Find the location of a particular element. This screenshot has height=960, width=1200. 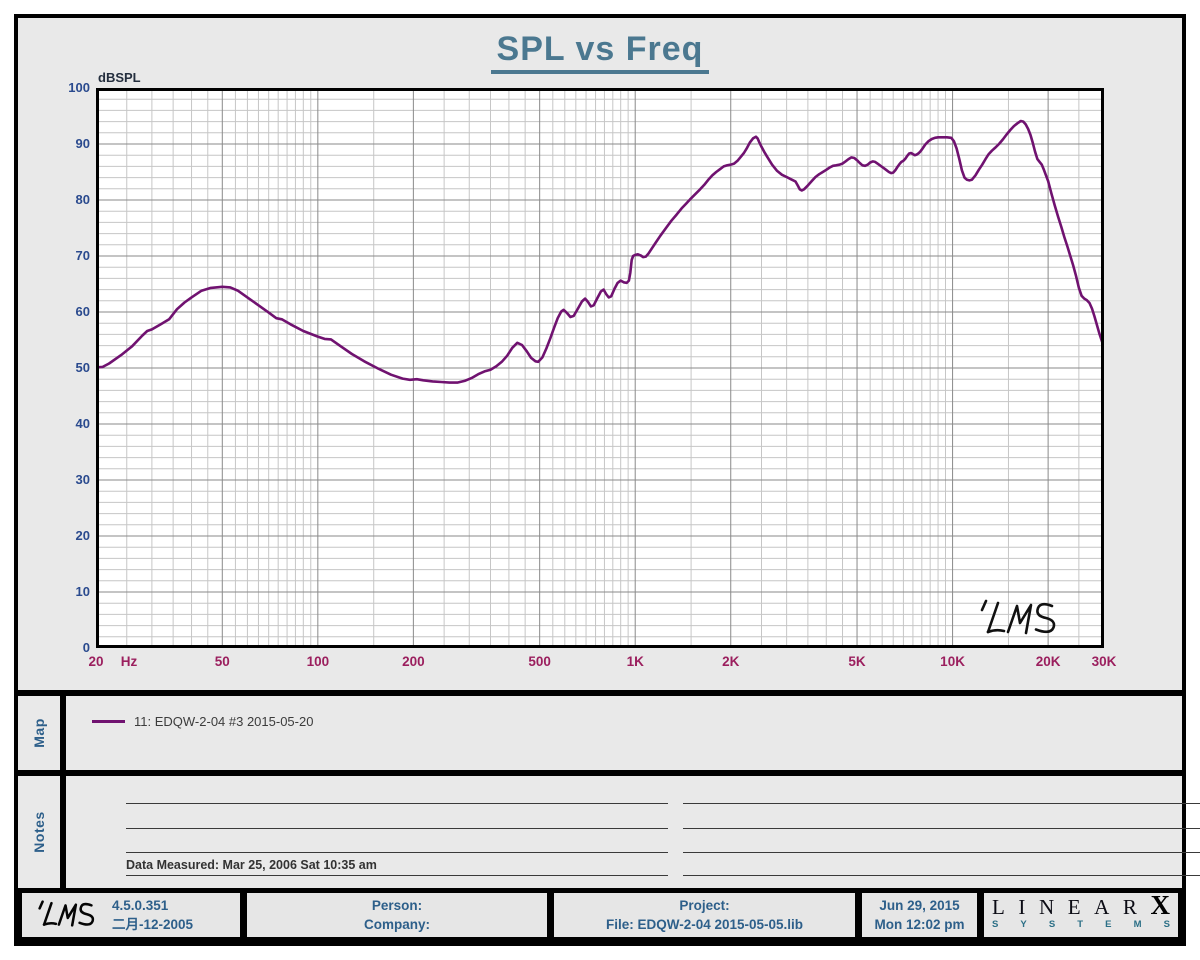

brand-letter-x: X is located at coordinates (1160, 905).